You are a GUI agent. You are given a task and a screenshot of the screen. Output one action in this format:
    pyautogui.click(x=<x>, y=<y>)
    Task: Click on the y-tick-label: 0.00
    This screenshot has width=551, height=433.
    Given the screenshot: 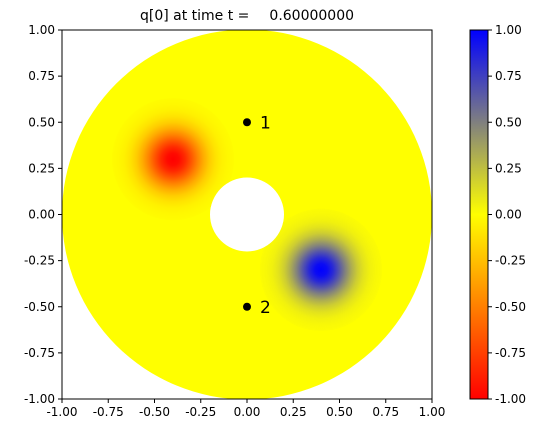 What is the action you would take?
    pyautogui.click(x=41, y=215)
    